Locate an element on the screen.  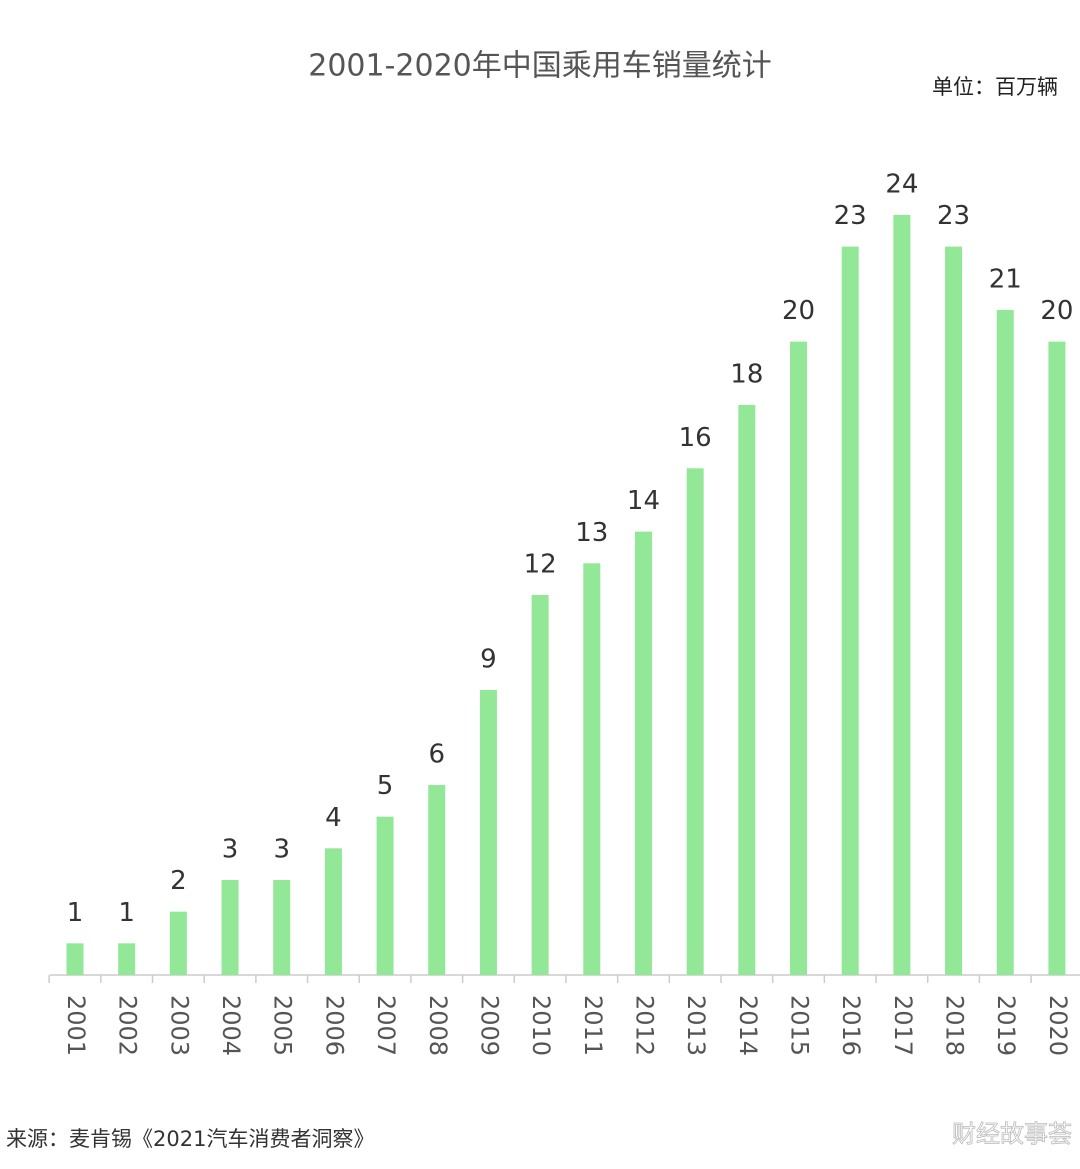
x-tick-label: 2020 is located at coordinates (1058, 1025).